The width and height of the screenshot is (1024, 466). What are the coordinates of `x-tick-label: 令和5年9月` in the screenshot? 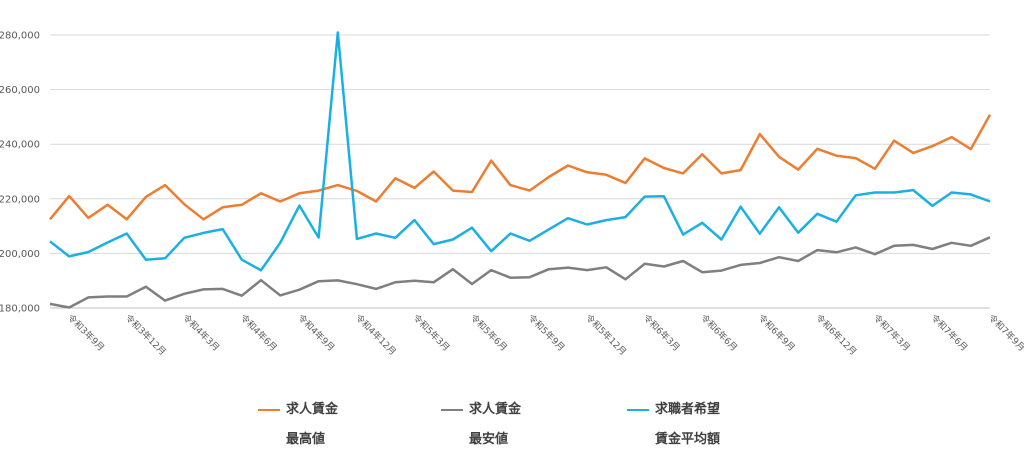 It's located at (546, 333).